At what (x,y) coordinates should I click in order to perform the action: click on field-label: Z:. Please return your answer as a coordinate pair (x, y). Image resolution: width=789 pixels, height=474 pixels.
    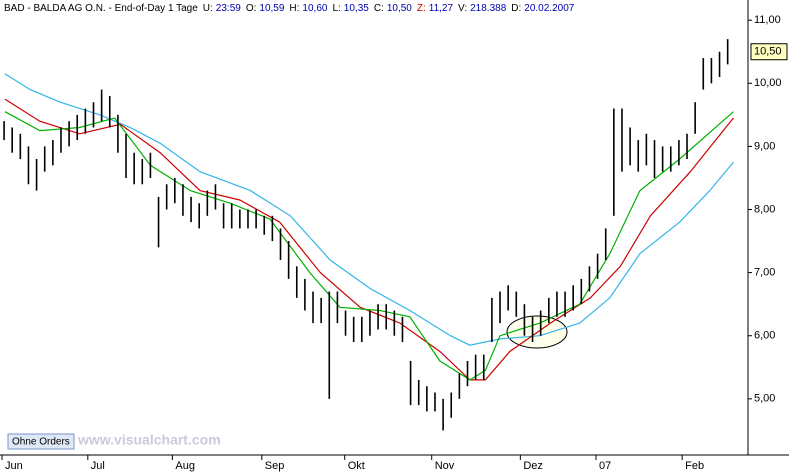
    Looking at the image, I should click on (421, 8).